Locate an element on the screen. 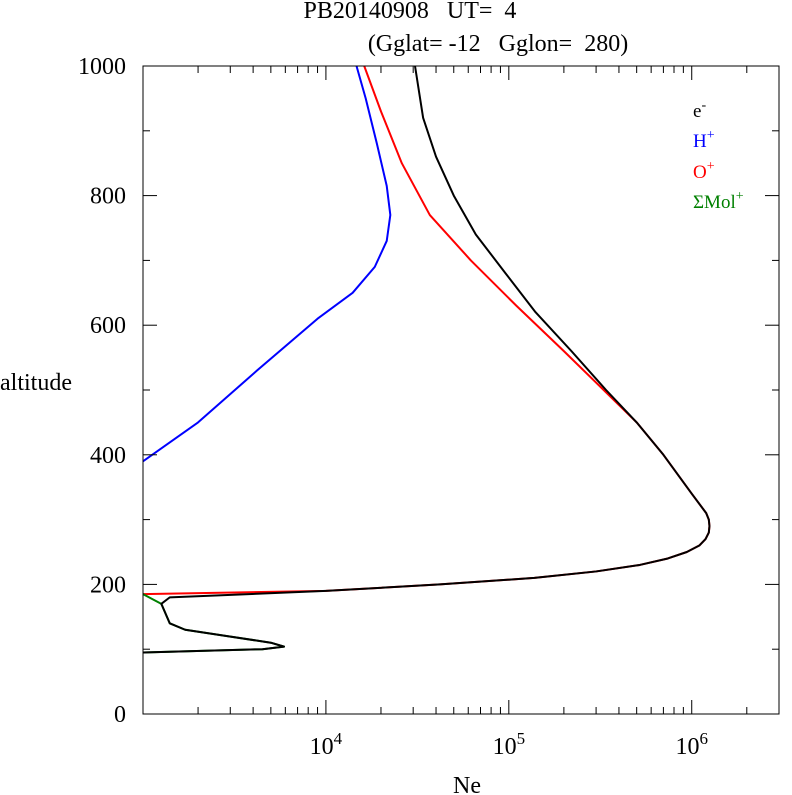 The width and height of the screenshot is (792, 795). y-axis-label: altitude is located at coordinates (36, 383).